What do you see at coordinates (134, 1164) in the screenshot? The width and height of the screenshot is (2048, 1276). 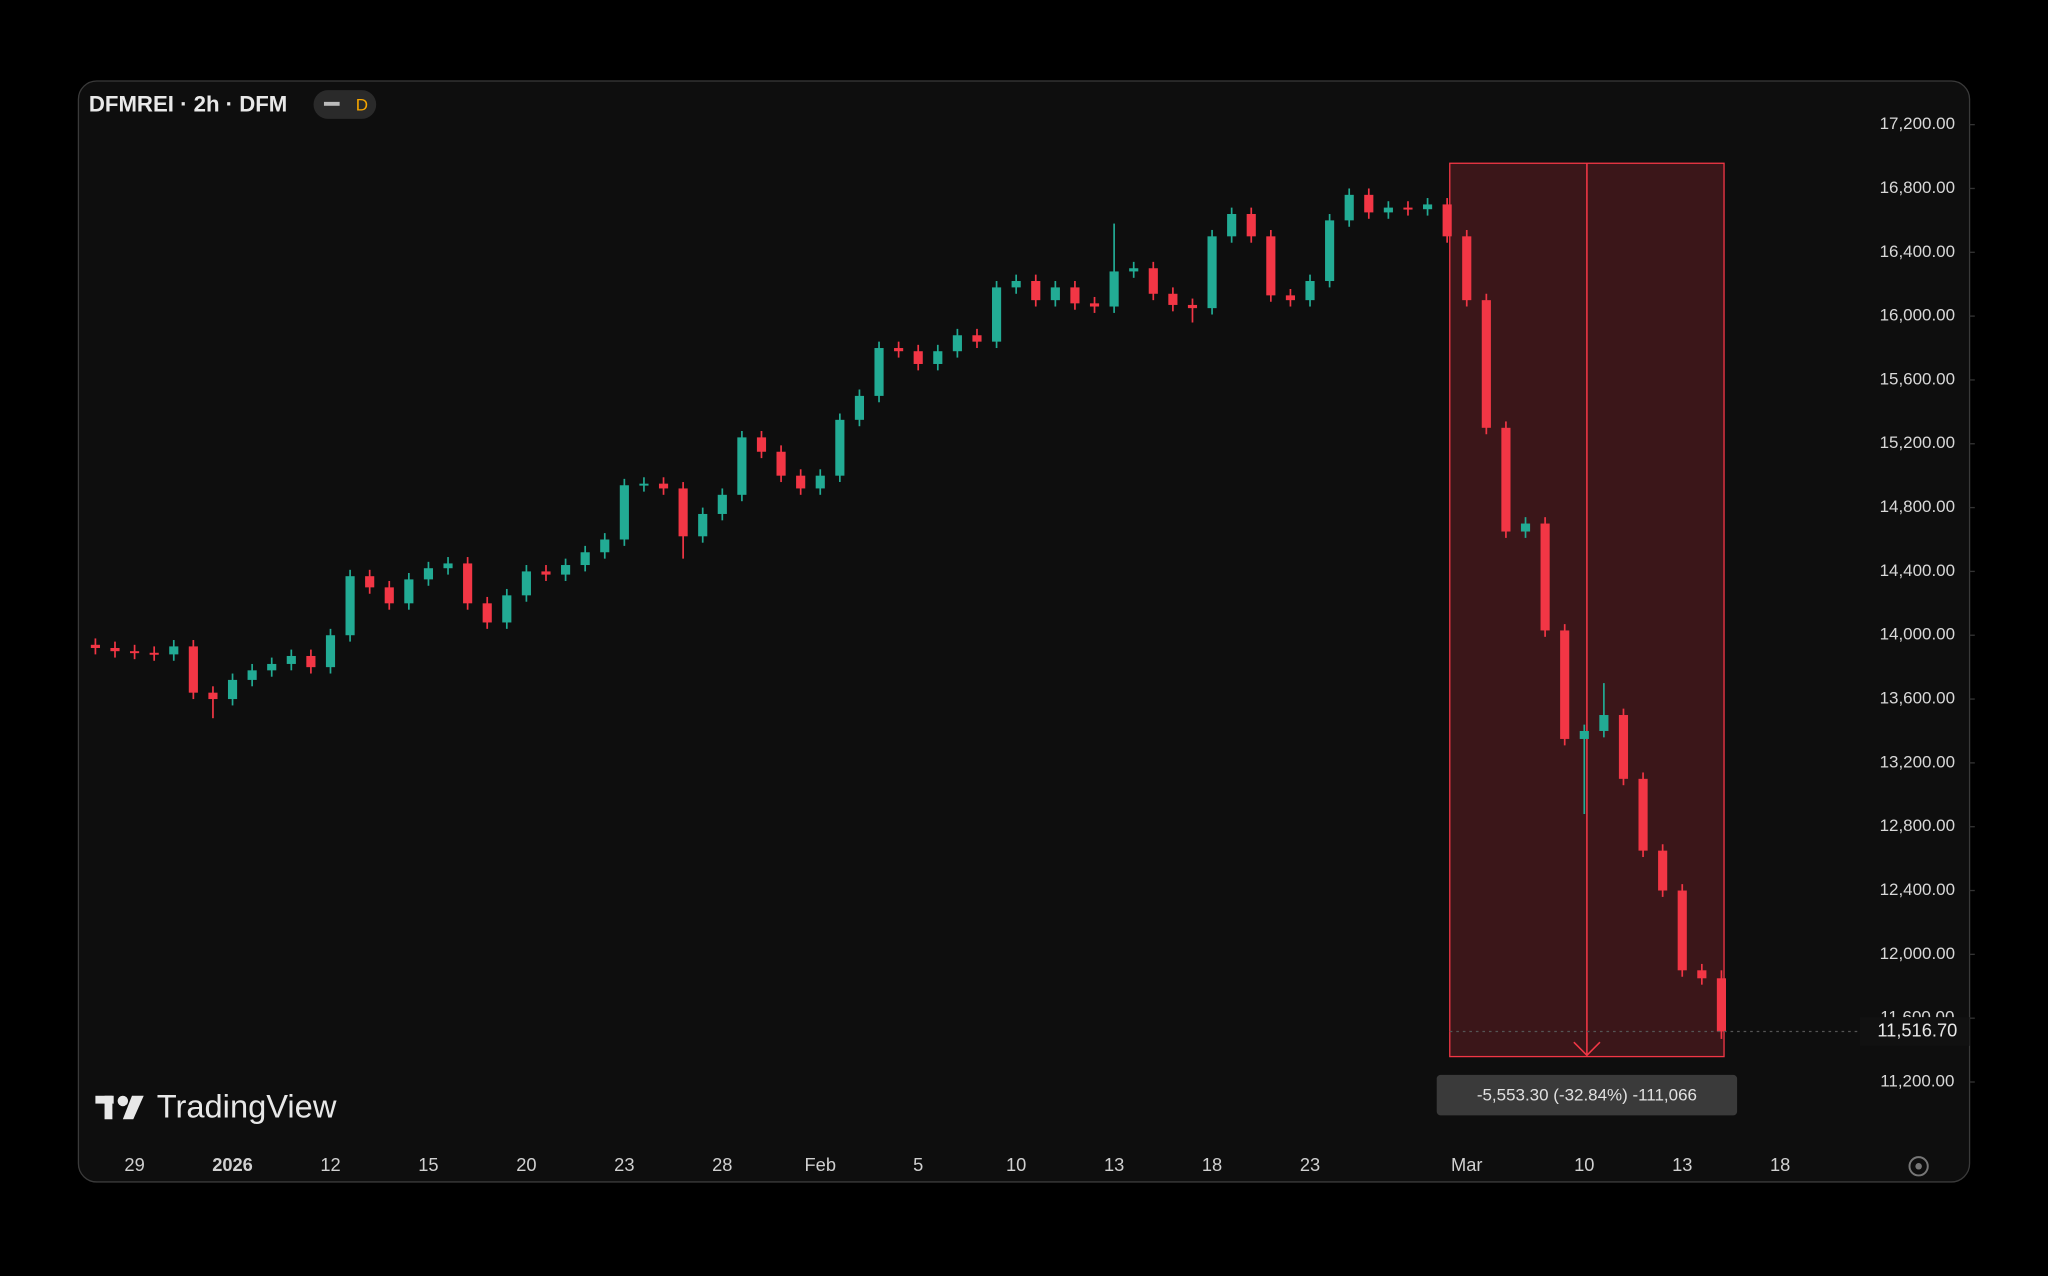 I see `x-tick-label: 29` at bounding box center [134, 1164].